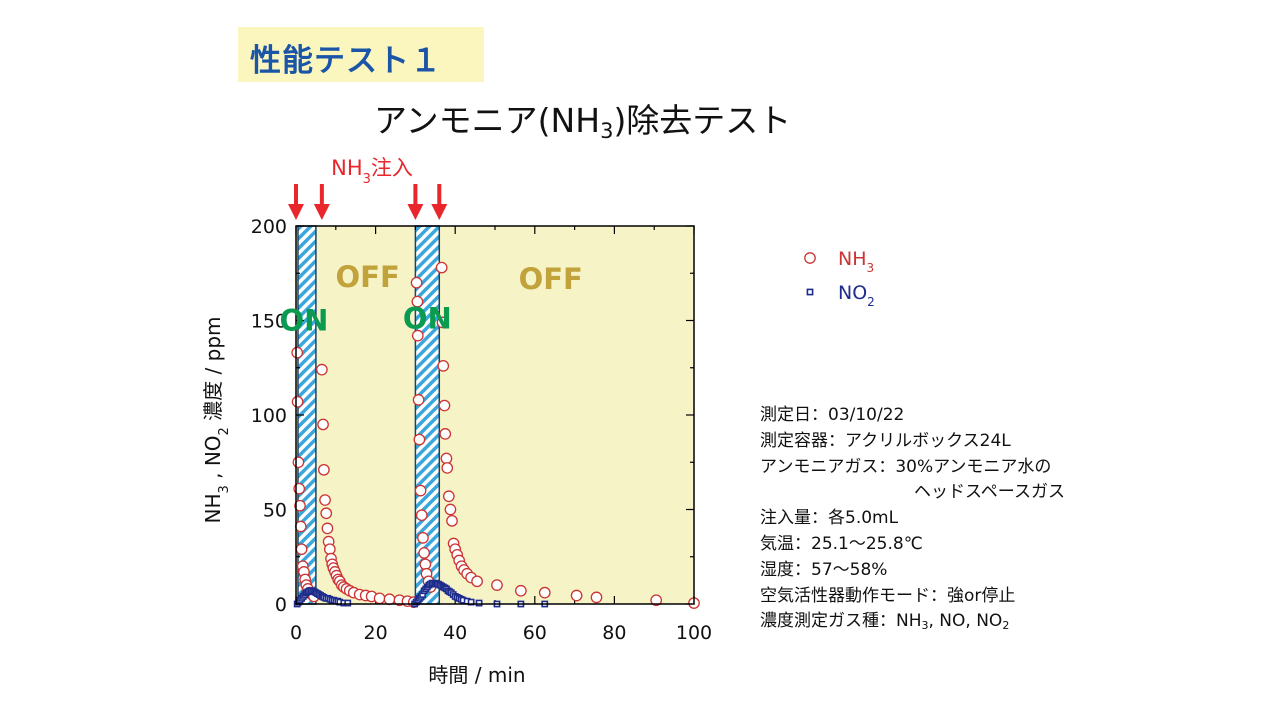  What do you see at coordinates (810, 258) in the screenshot?
I see `legend-marker-nh3` at bounding box center [810, 258].